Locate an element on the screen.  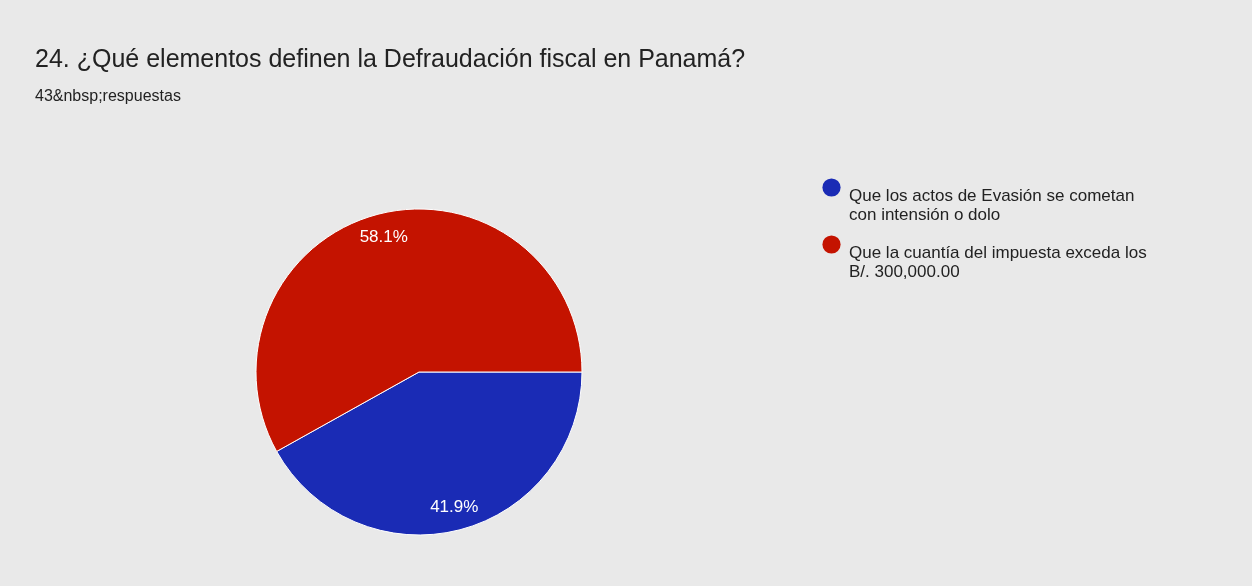
text: 43&nbsp;respuestas is located at coordinates (108, 95).